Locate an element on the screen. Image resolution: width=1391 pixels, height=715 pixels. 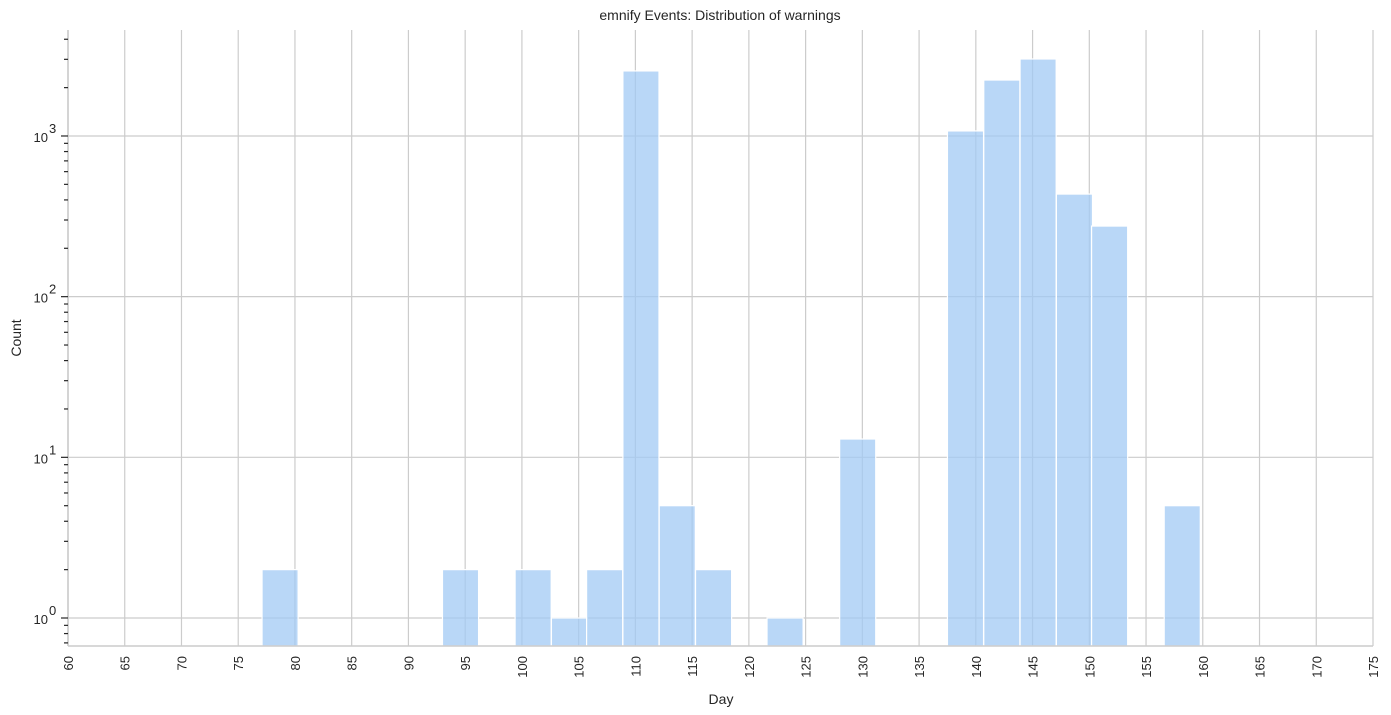
x-tick-label: 145 is located at coordinates (1033, 667).